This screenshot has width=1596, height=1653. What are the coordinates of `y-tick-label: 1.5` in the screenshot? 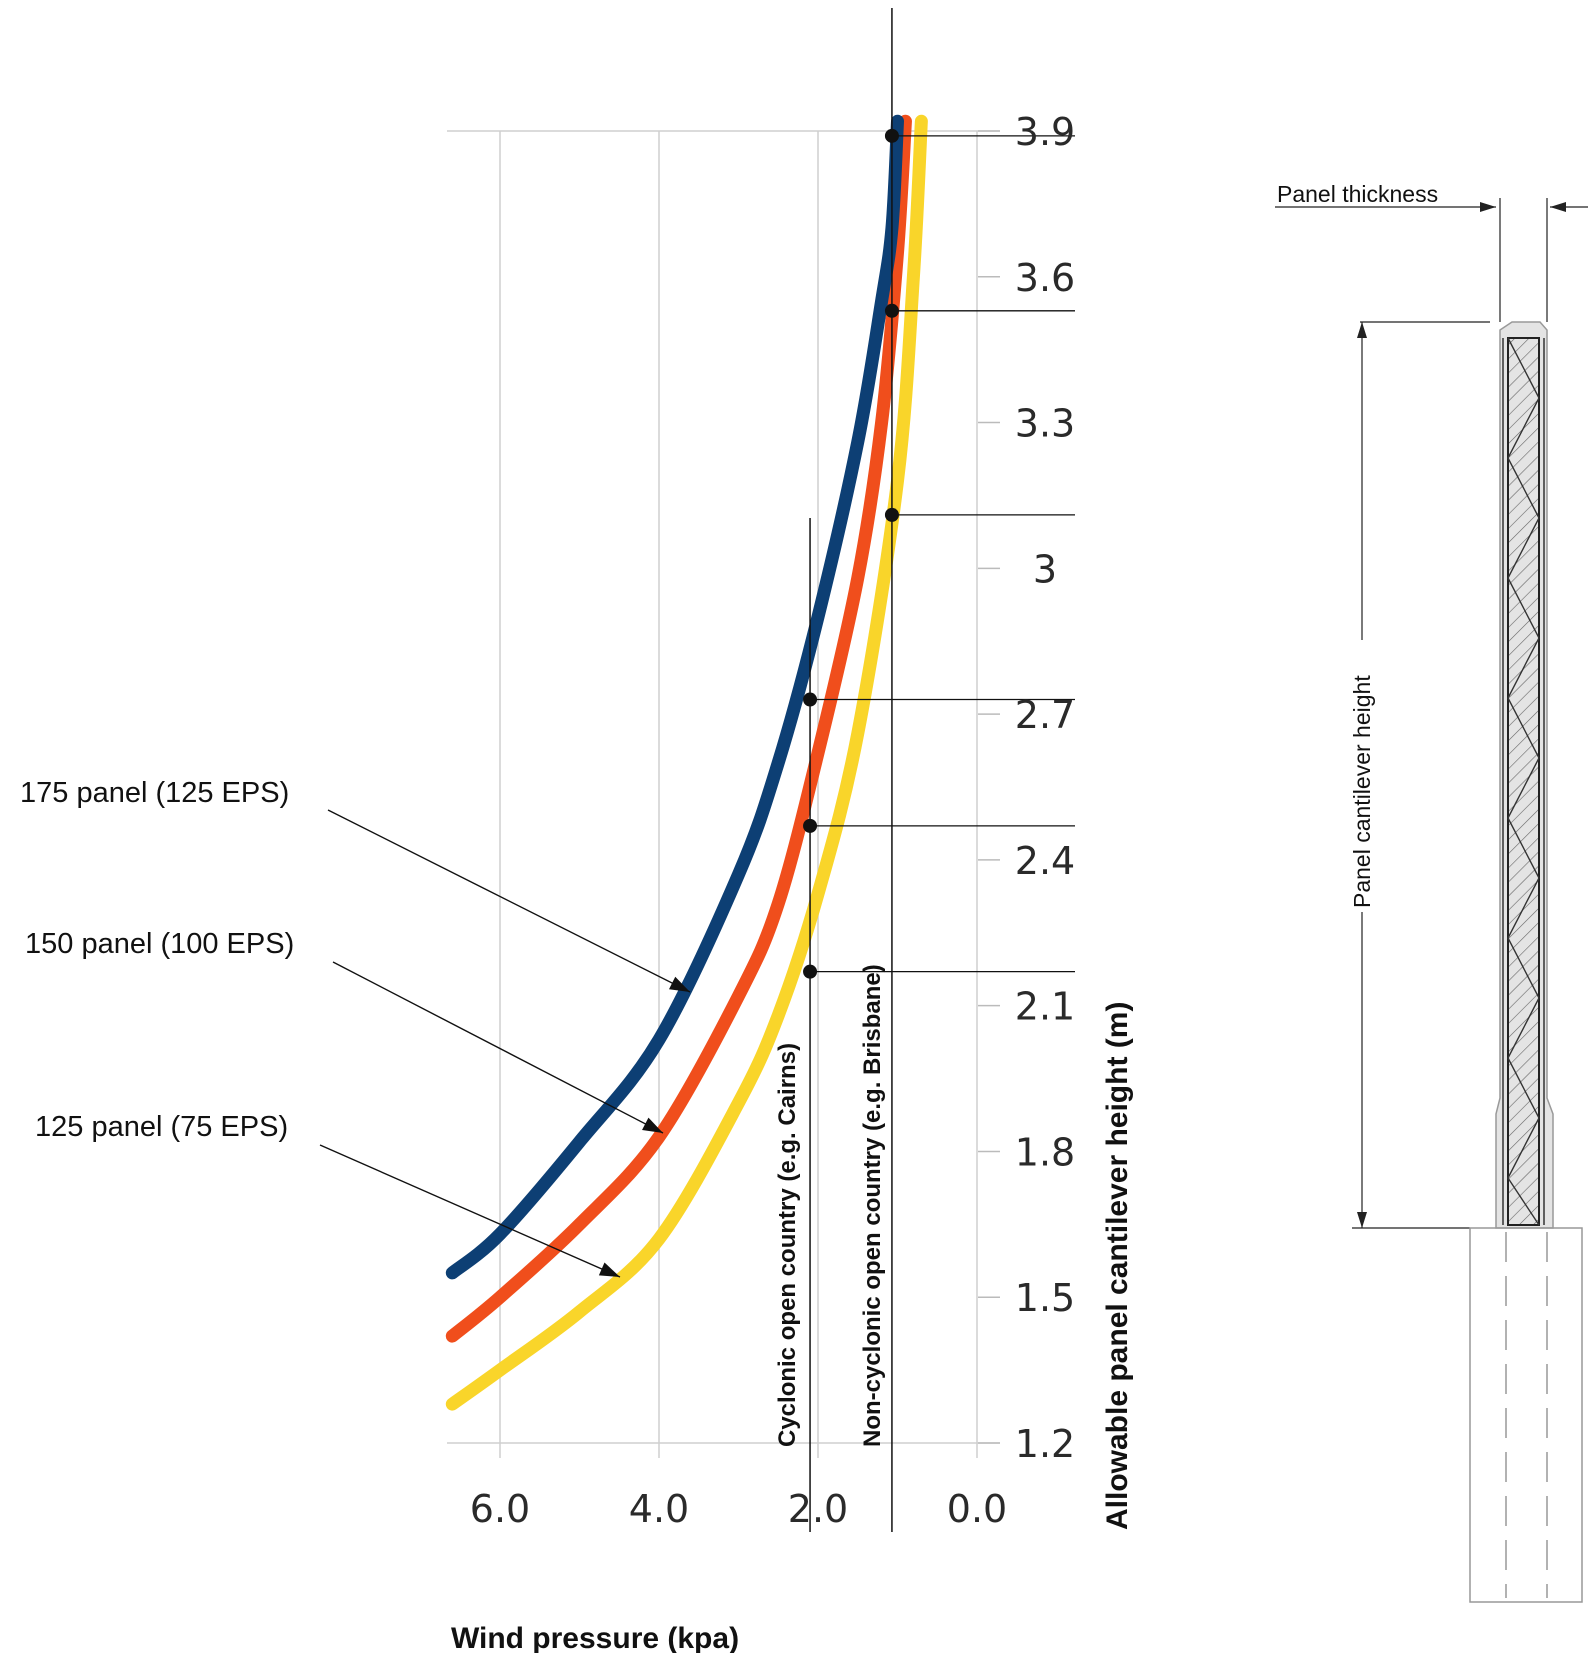 It's located at (1045, 1298).